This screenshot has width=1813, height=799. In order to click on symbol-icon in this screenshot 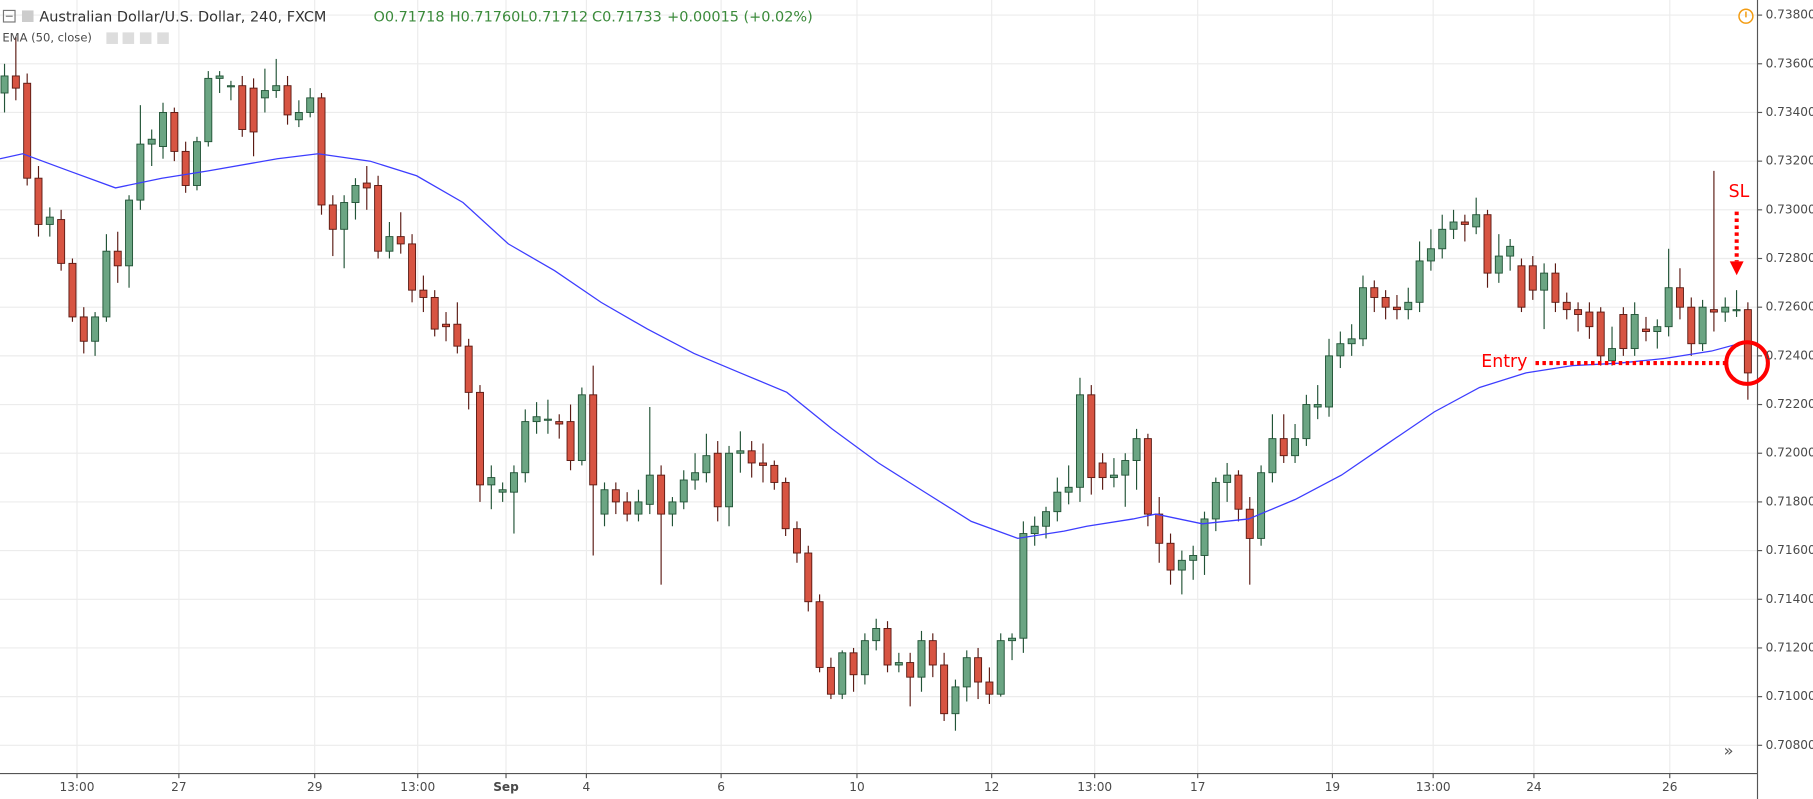, I will do `click(27, 16)`.